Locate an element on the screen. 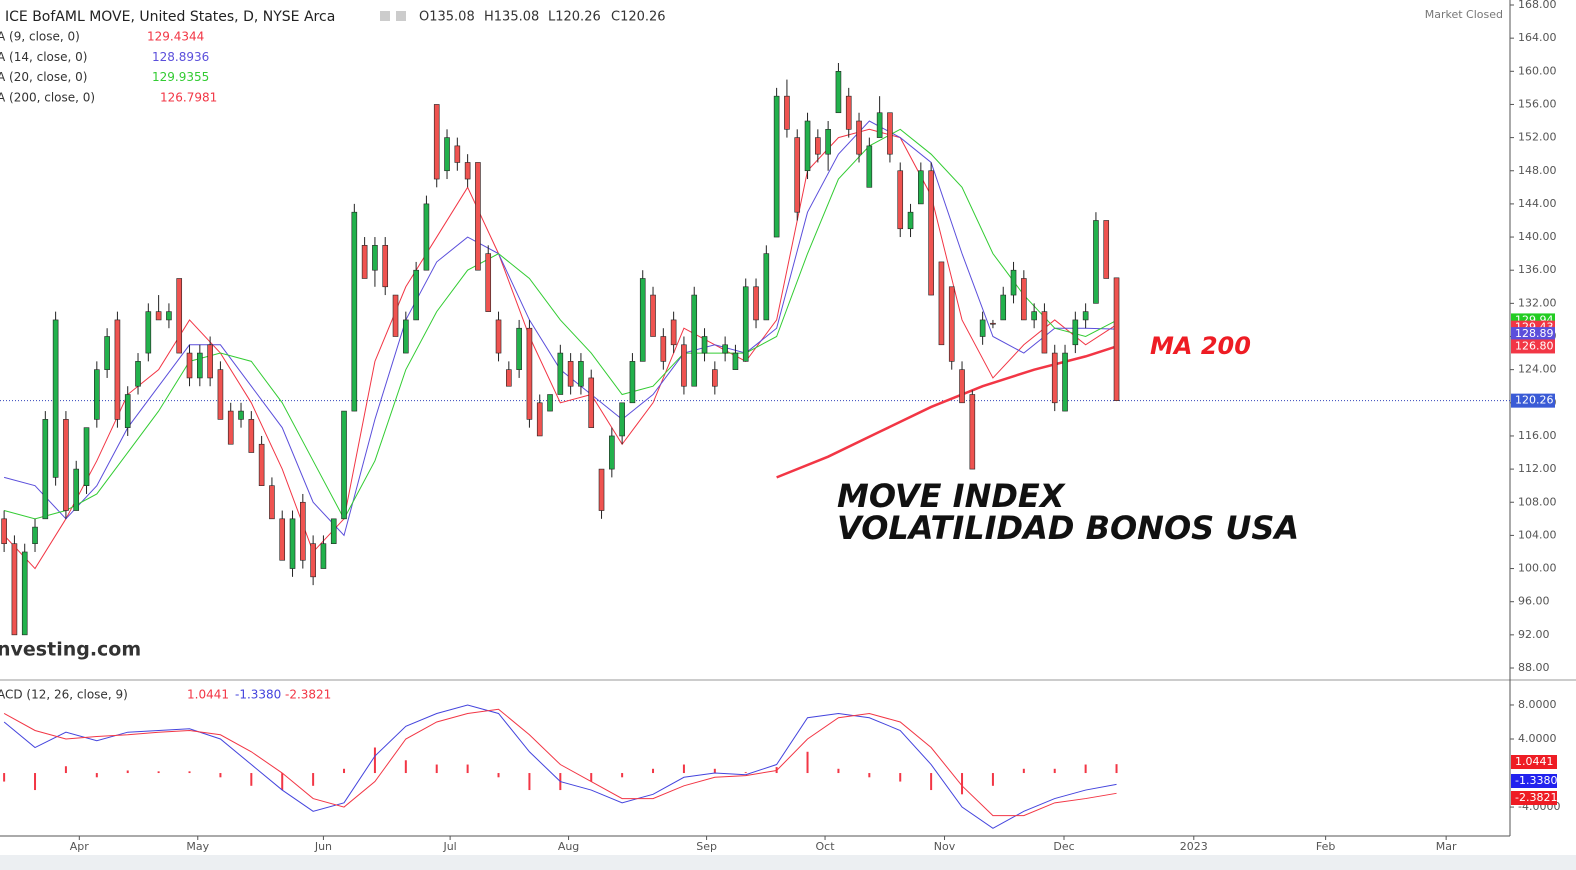  price-tag-label: -2.3821 is located at coordinates (1536, 797).